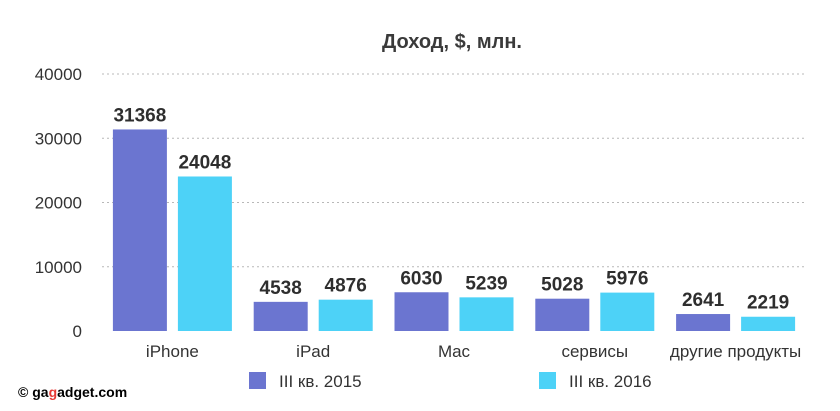 The height and width of the screenshot is (411, 840). What do you see at coordinates (768, 303) in the screenshot?
I see `data-label: 2219` at bounding box center [768, 303].